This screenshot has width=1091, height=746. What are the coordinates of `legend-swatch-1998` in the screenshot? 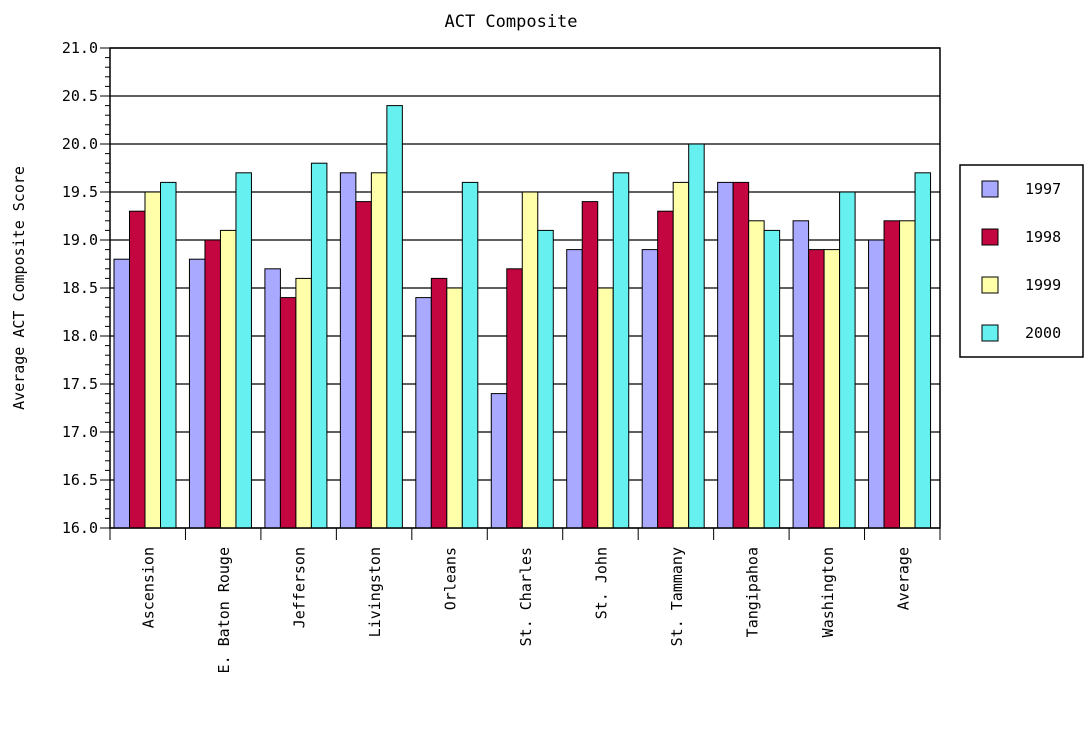 It's located at (990, 237).